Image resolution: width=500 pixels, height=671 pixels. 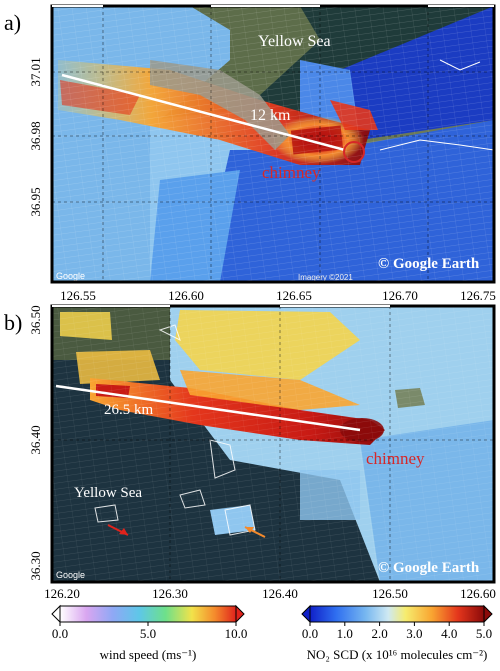 What do you see at coordinates (35, 201) in the screenshot?
I see `y-tick: 36.95` at bounding box center [35, 201].